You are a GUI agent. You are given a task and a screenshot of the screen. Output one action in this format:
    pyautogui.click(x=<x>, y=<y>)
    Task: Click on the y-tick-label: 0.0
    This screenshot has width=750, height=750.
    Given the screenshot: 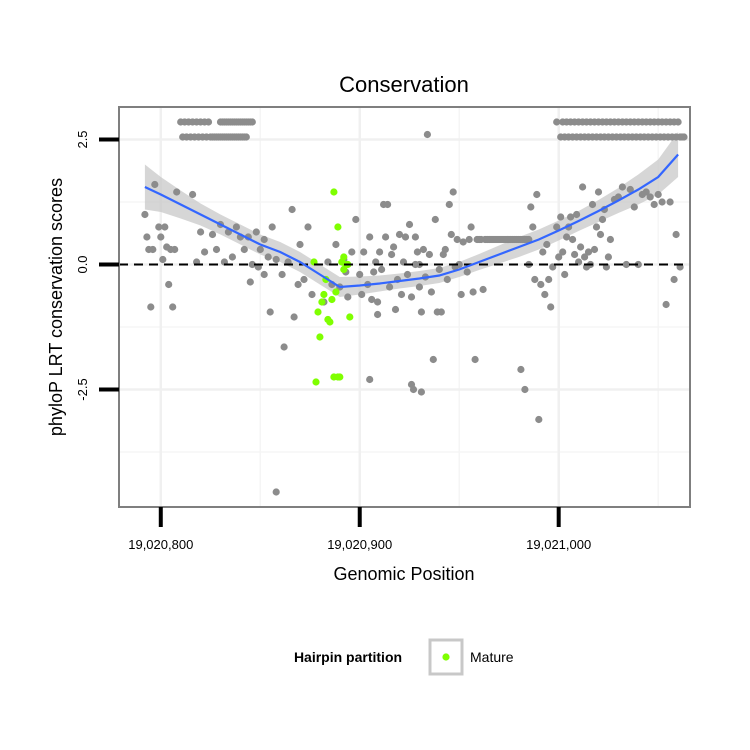 What is the action you would take?
    pyautogui.click(x=82, y=264)
    